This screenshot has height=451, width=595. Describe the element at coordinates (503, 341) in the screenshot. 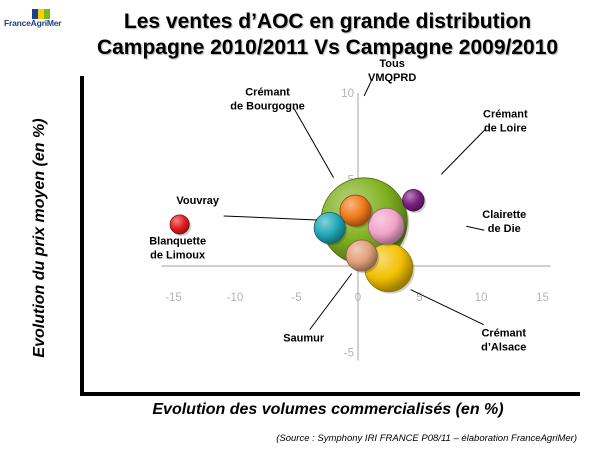

I see `bubble-label: Crémant d’Alsace` at that location.